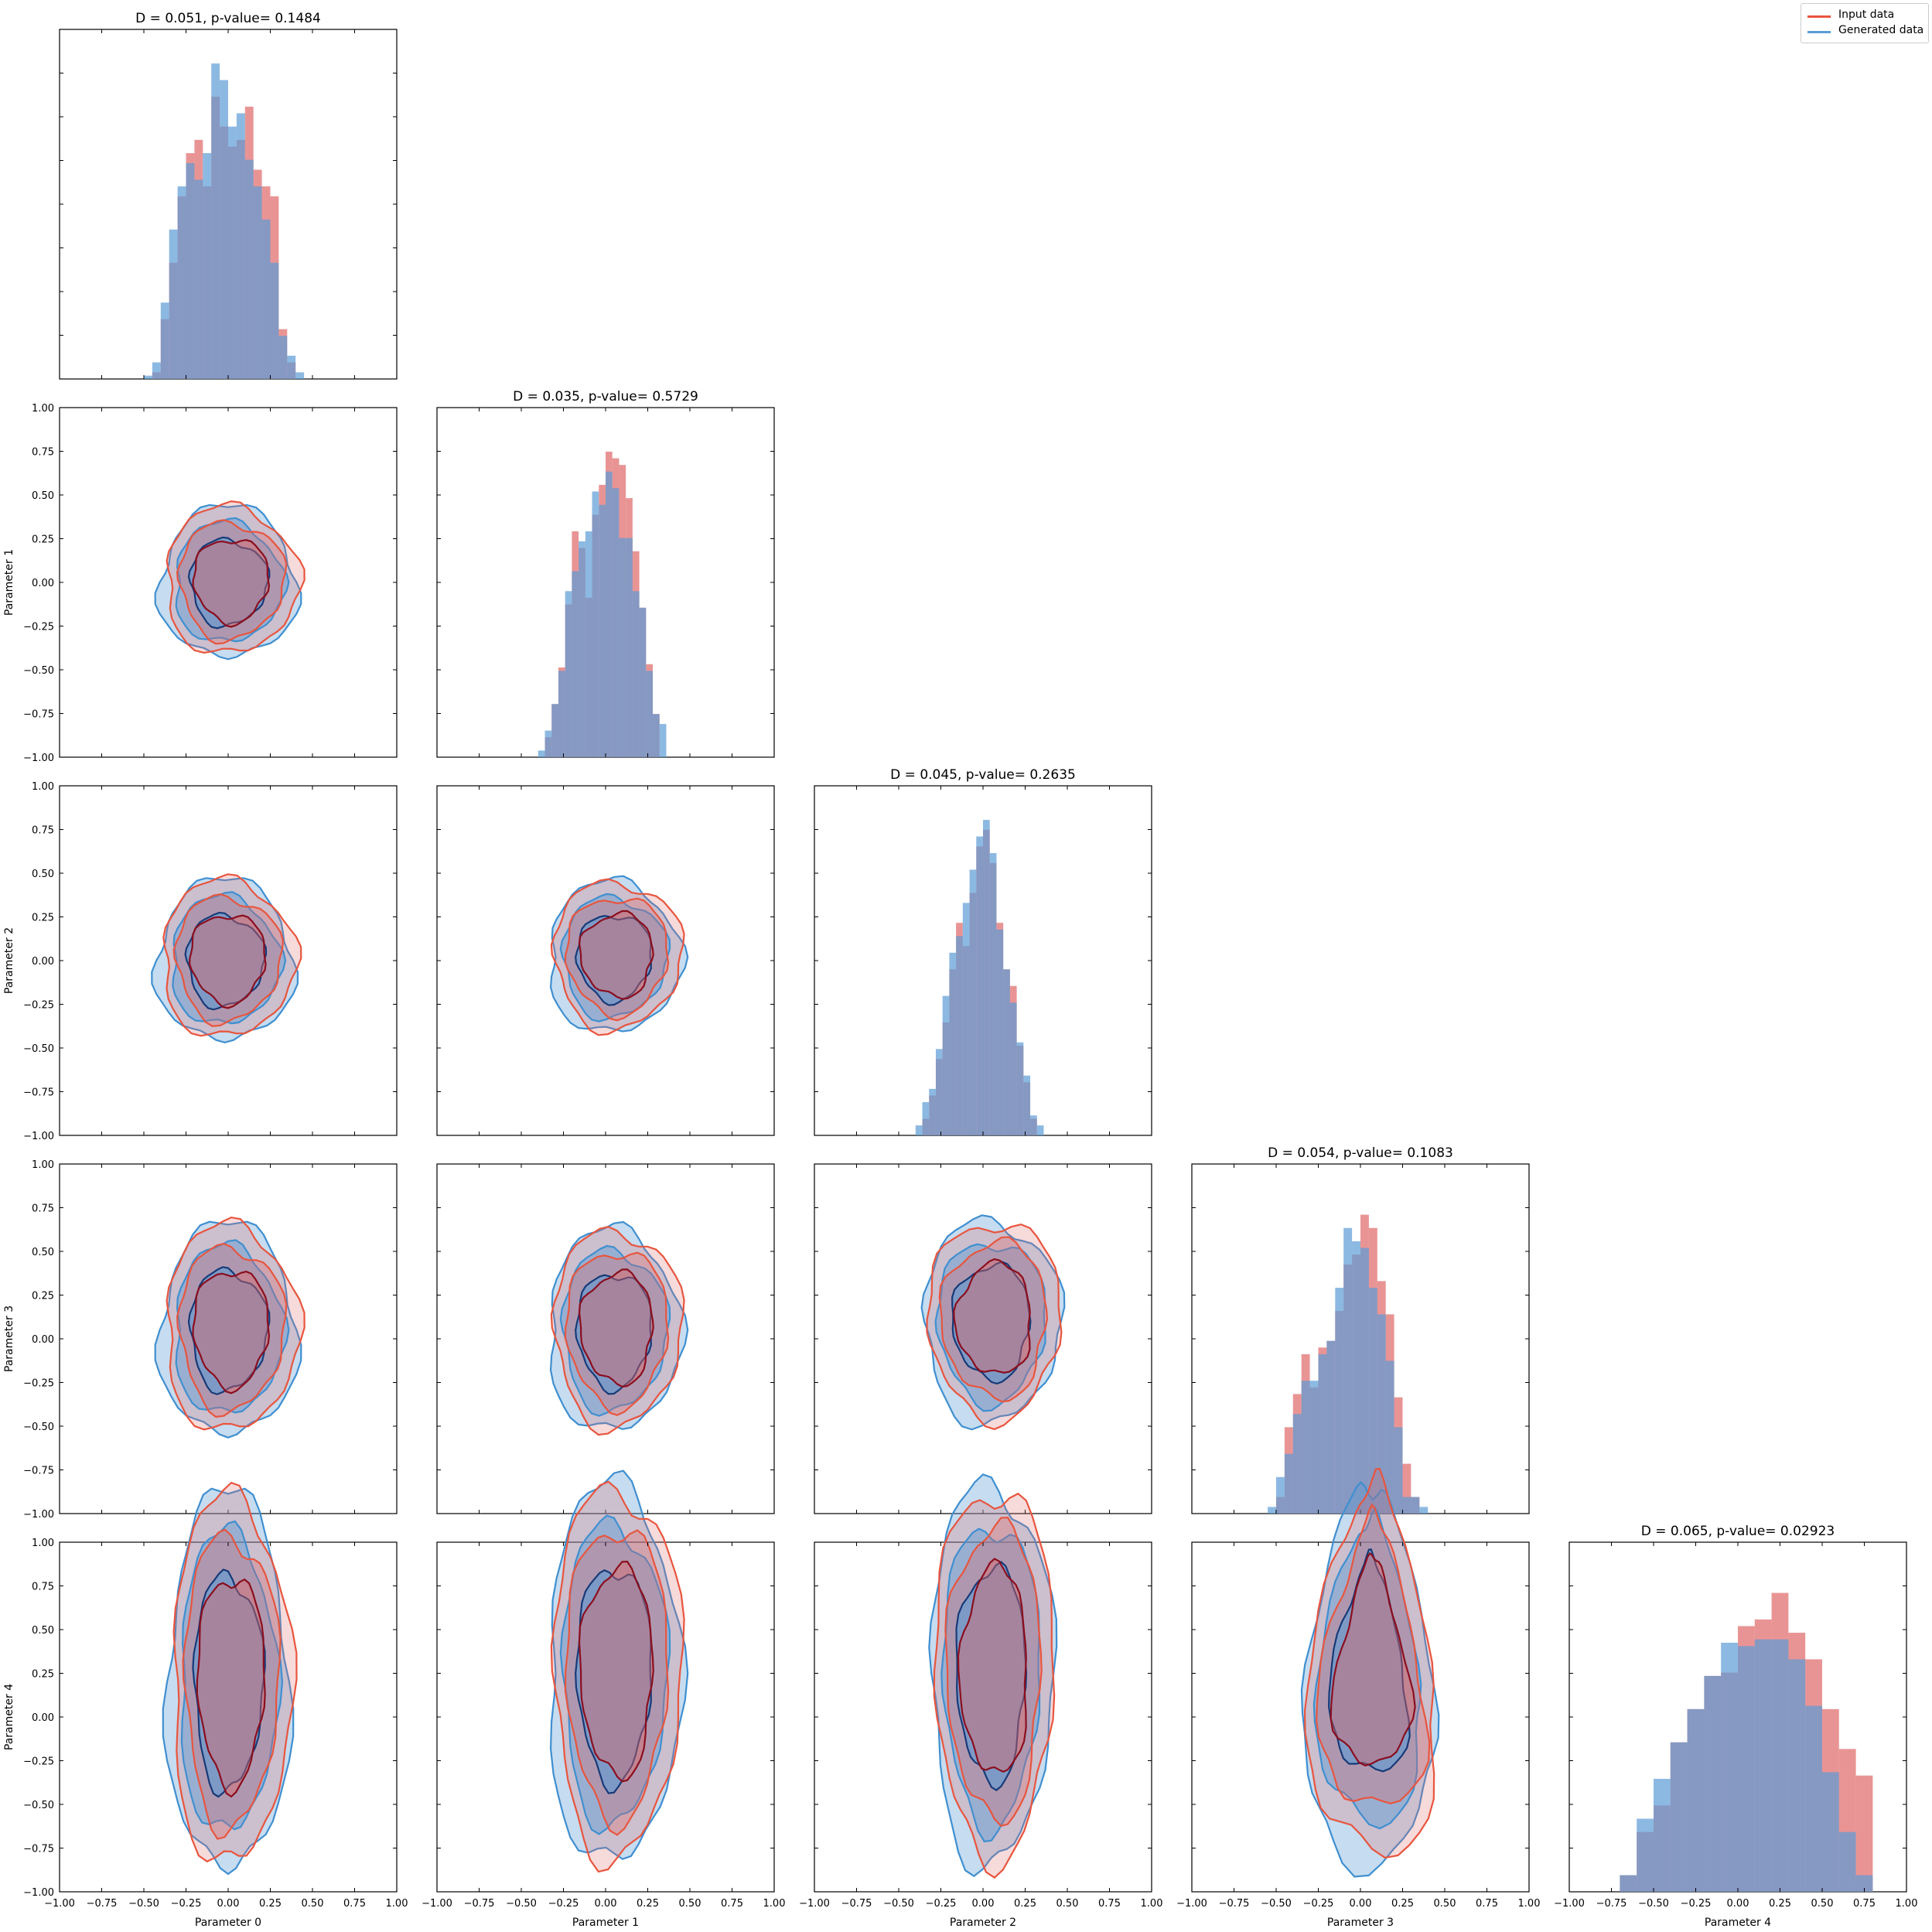 This screenshot has width=1932, height=1932. What do you see at coordinates (1152, 1904) in the screenshot?
I see `xtick-label-2-8: 1.00` at bounding box center [1152, 1904].